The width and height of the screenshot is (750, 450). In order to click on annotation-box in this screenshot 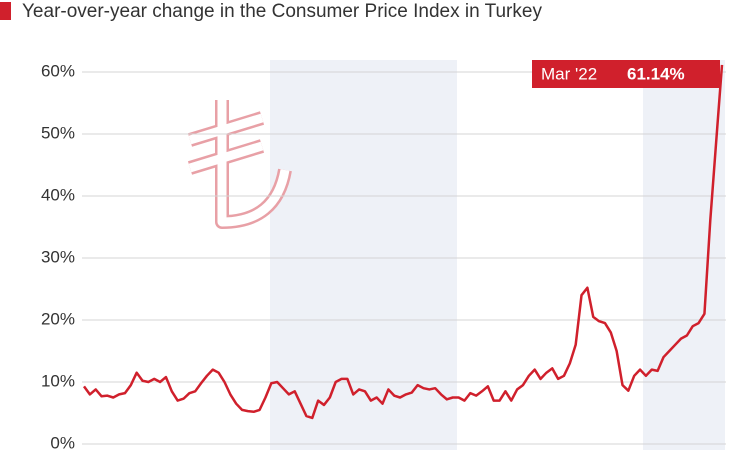, I will do `click(626, 74)`.